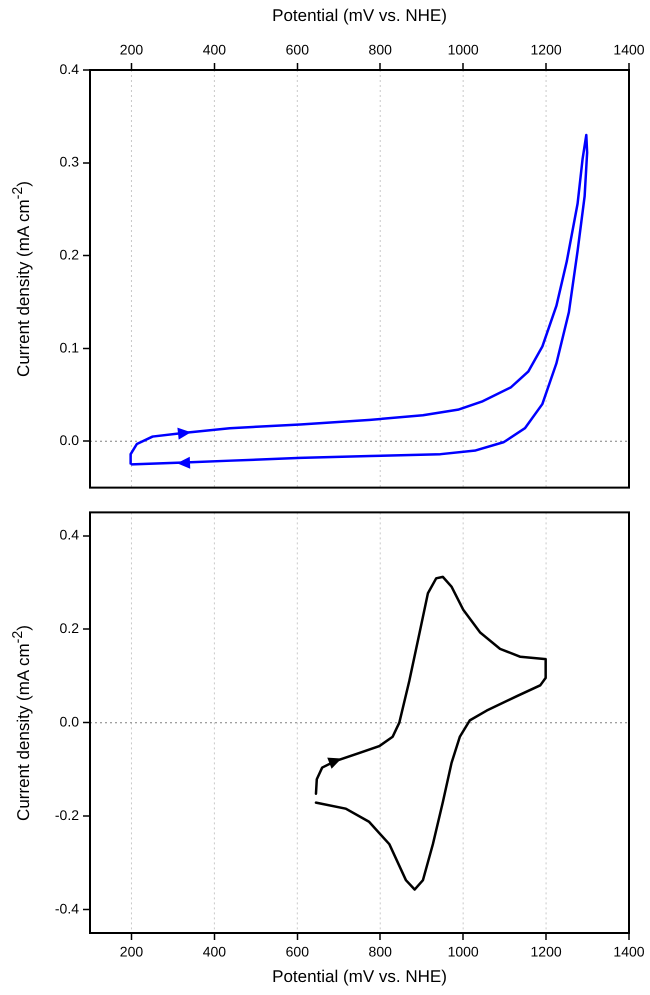 This screenshot has width=650, height=995. I want to click on y-tick-label: 0.3, so click(70, 162).